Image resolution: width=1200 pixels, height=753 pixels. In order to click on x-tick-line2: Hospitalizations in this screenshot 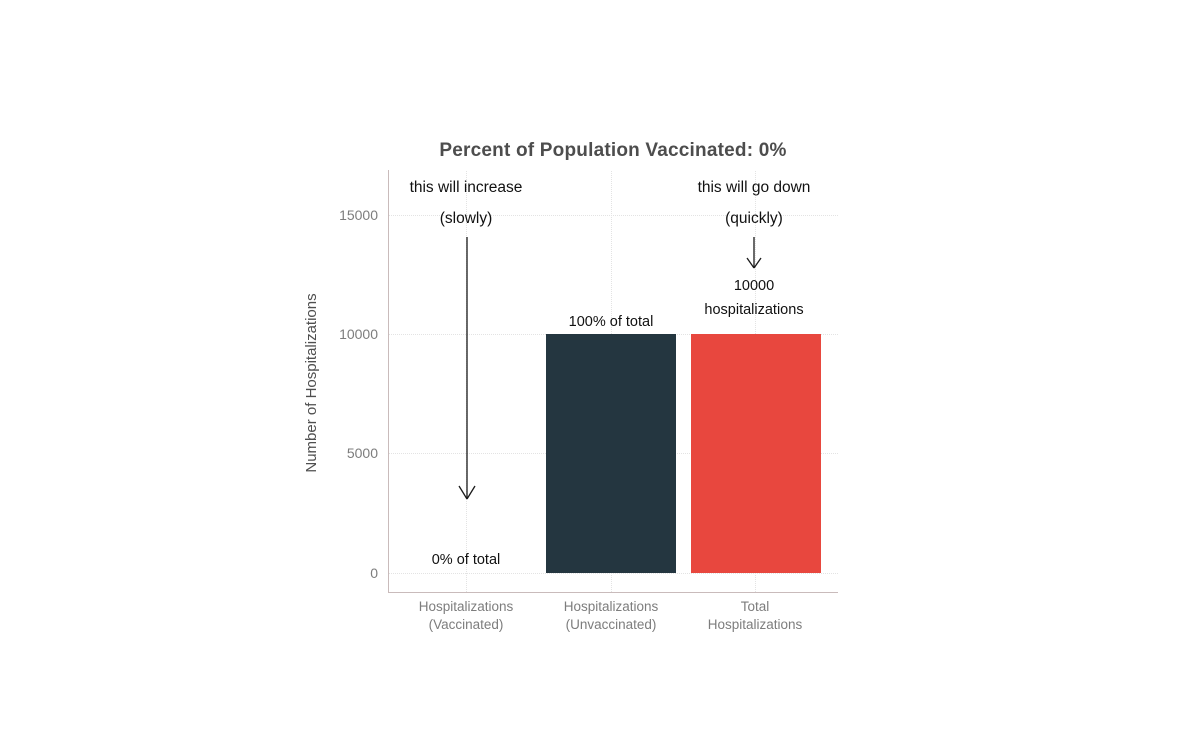, I will do `click(755, 624)`.